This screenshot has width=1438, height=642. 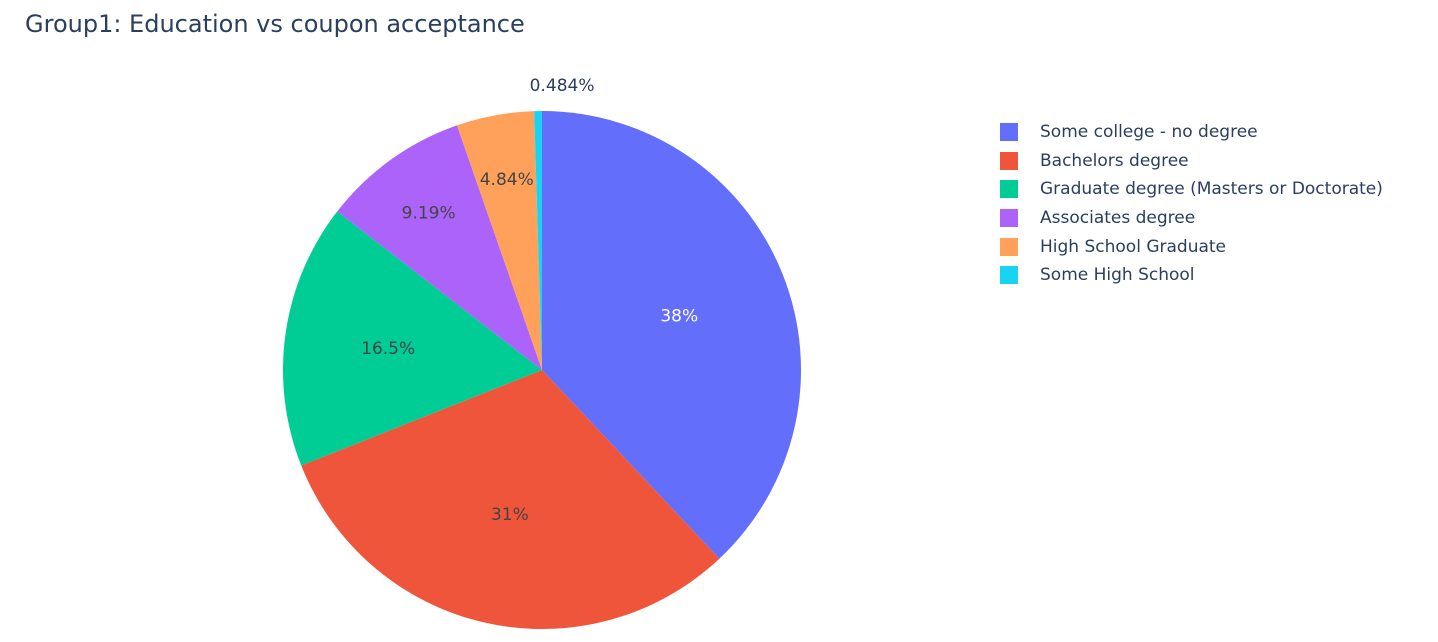 I want to click on legend-item: High School Graduate, so click(x=1215, y=246).